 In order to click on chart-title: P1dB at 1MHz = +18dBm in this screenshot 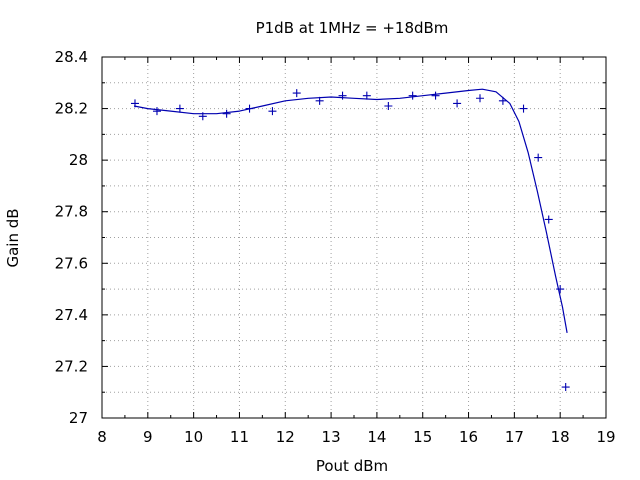, I will do `click(352, 28)`.